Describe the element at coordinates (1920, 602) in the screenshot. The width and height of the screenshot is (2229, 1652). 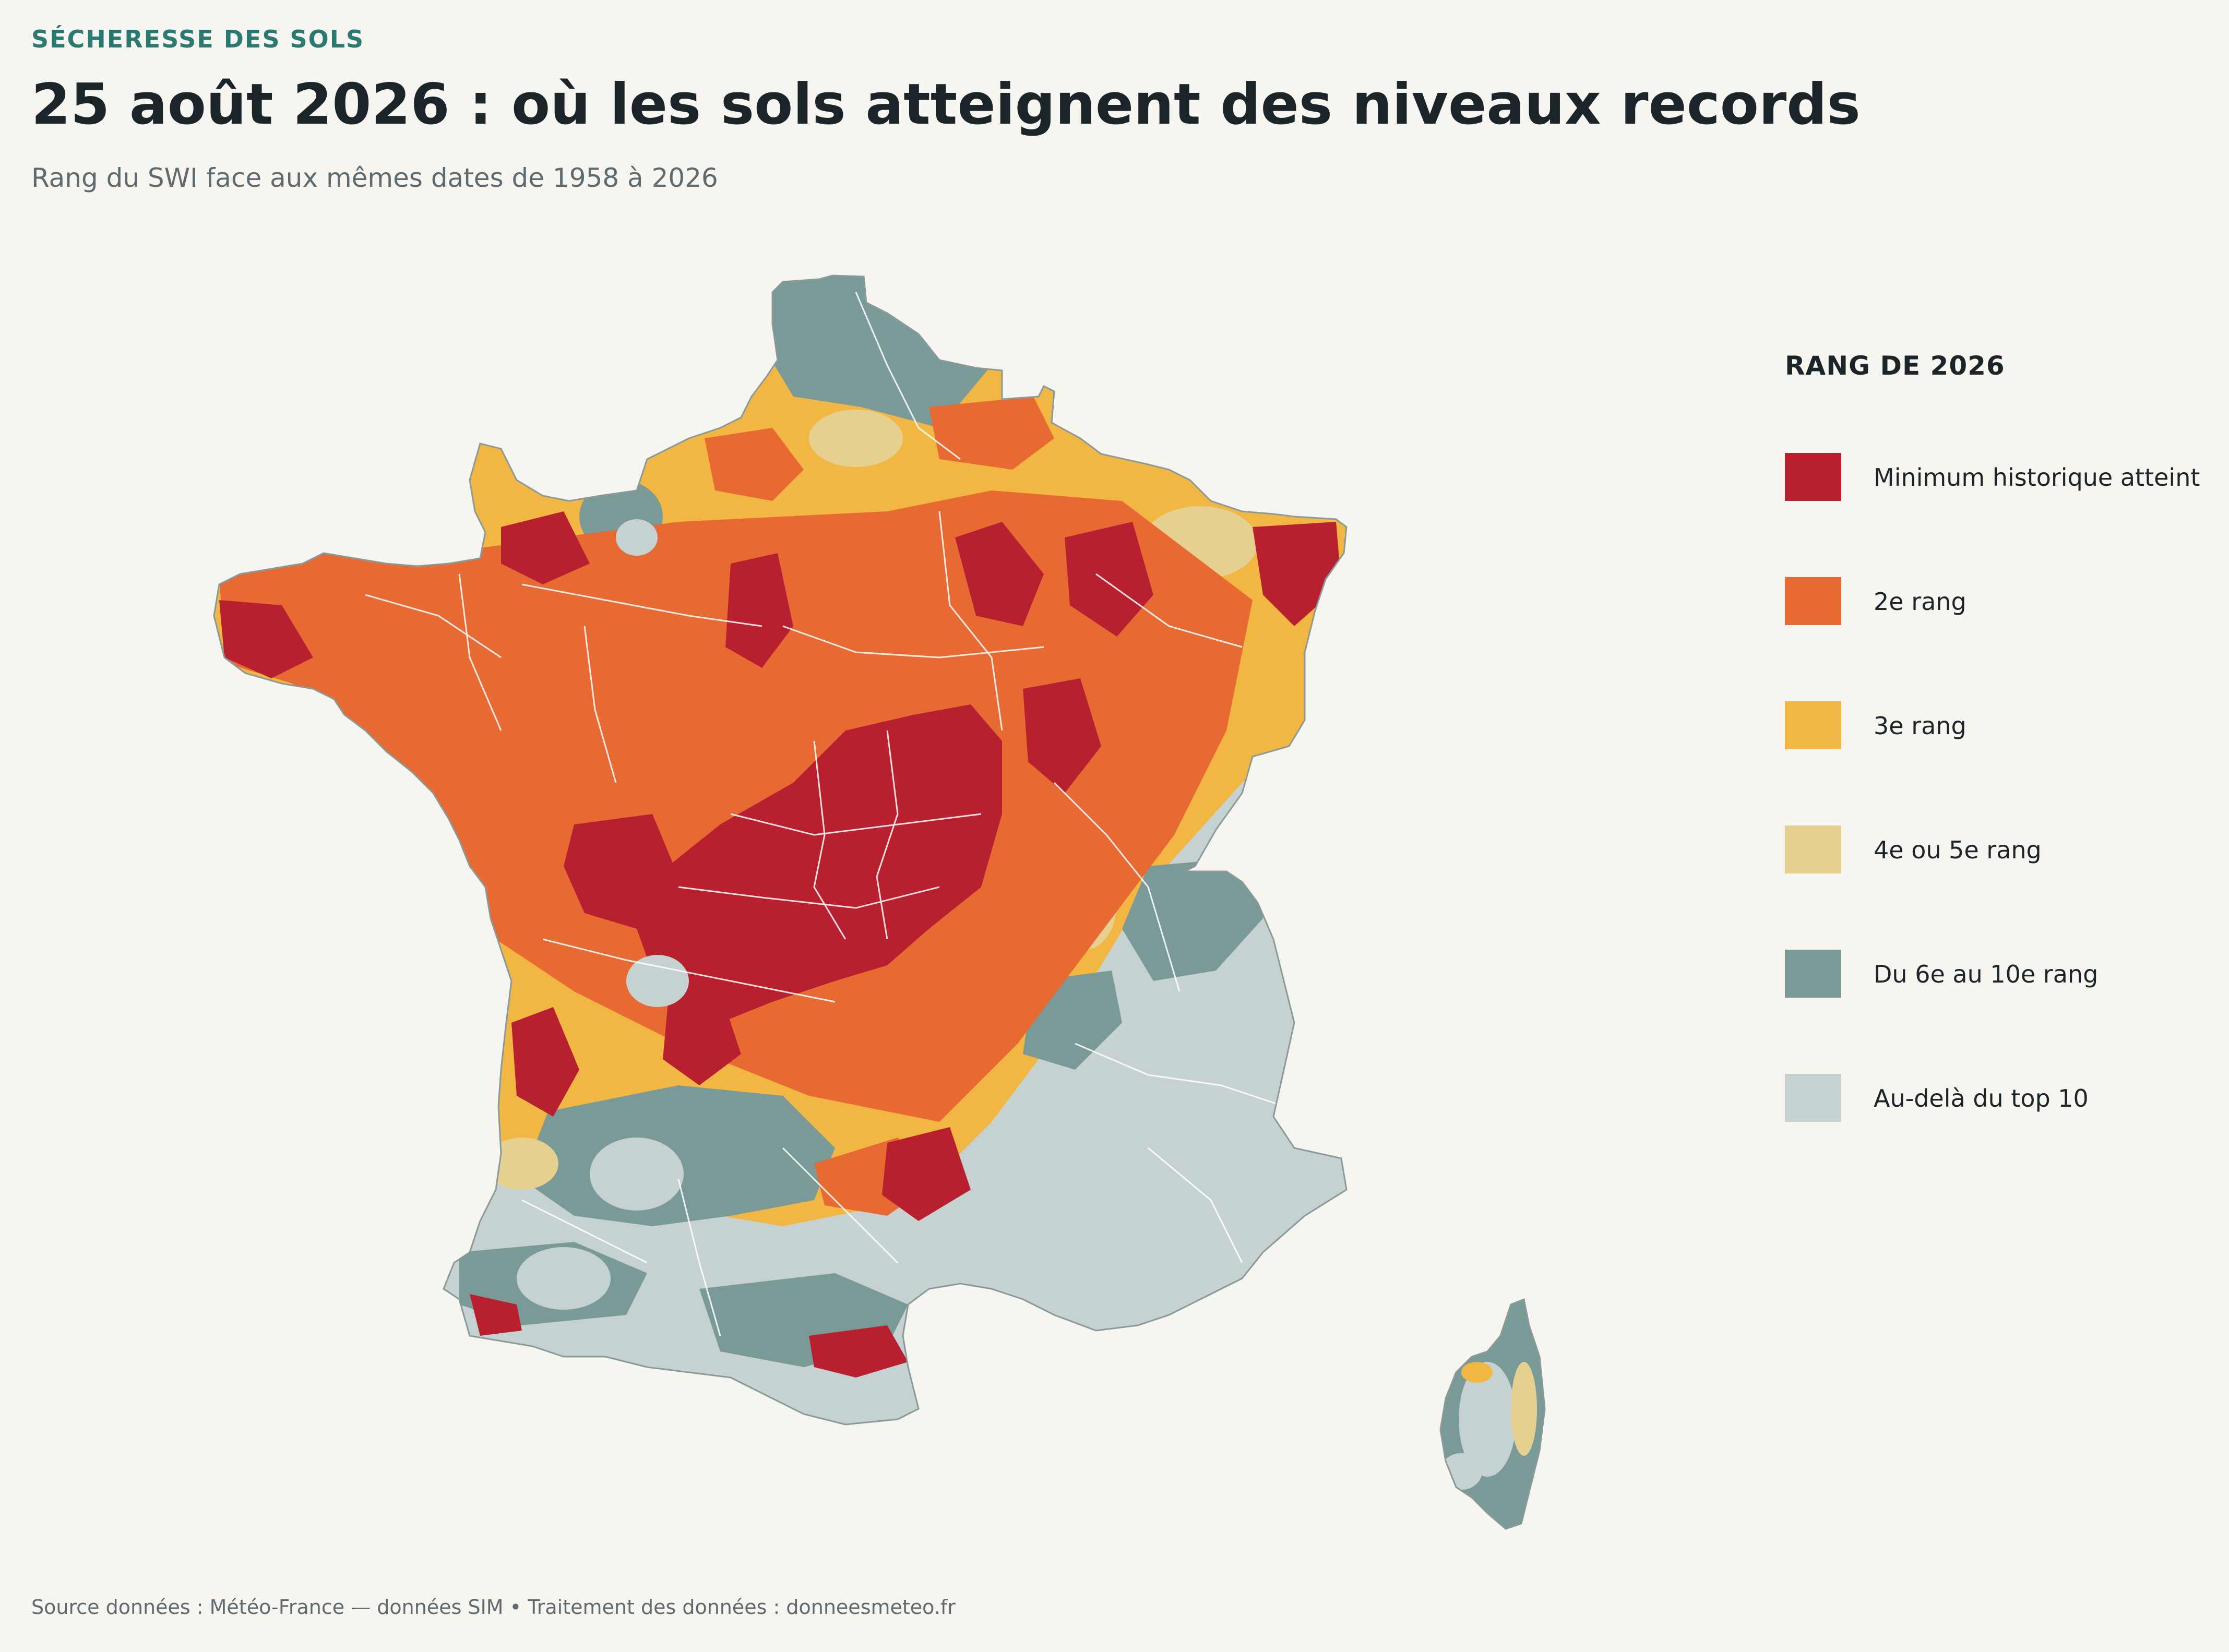
I see `legend-label: 2e rang` at that location.